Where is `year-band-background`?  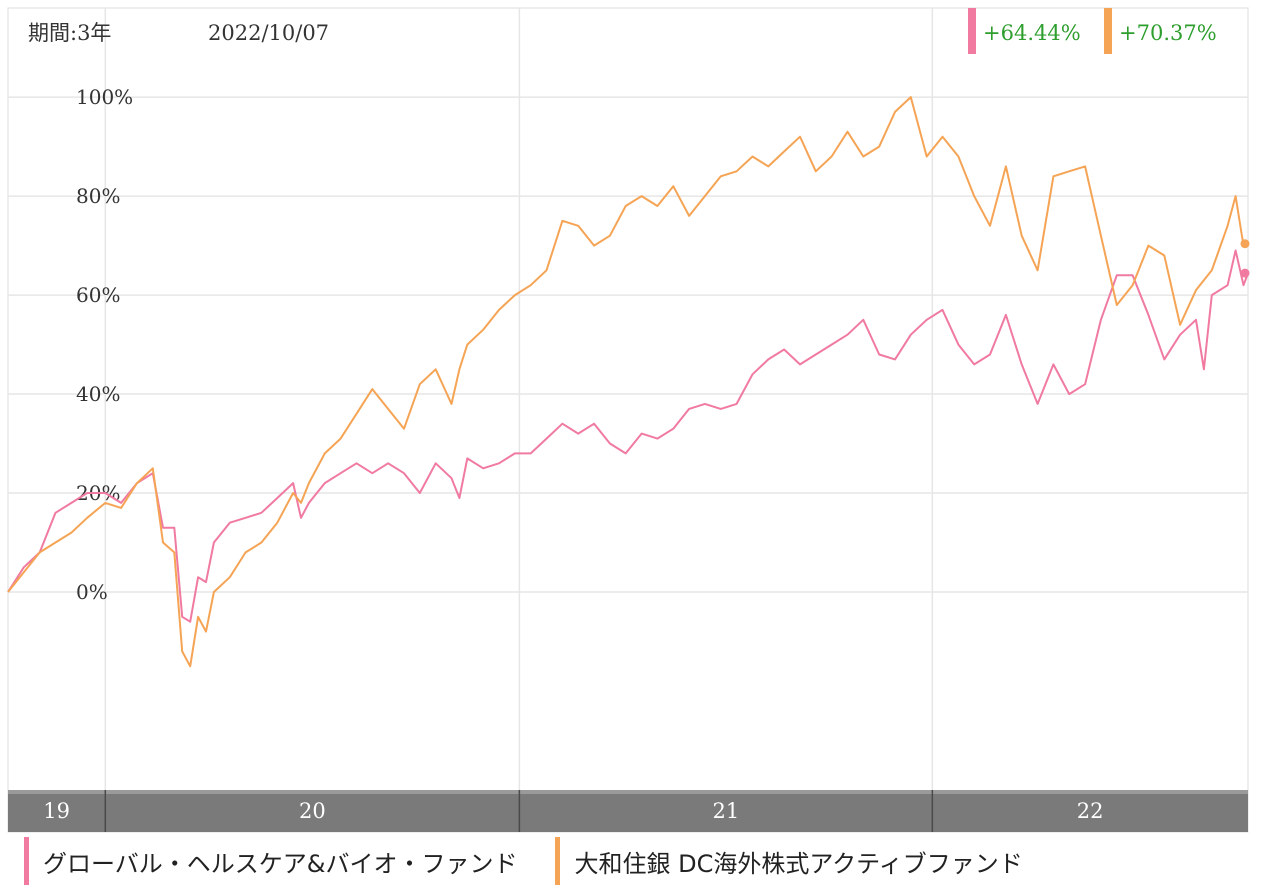 year-band-background is located at coordinates (628, 811).